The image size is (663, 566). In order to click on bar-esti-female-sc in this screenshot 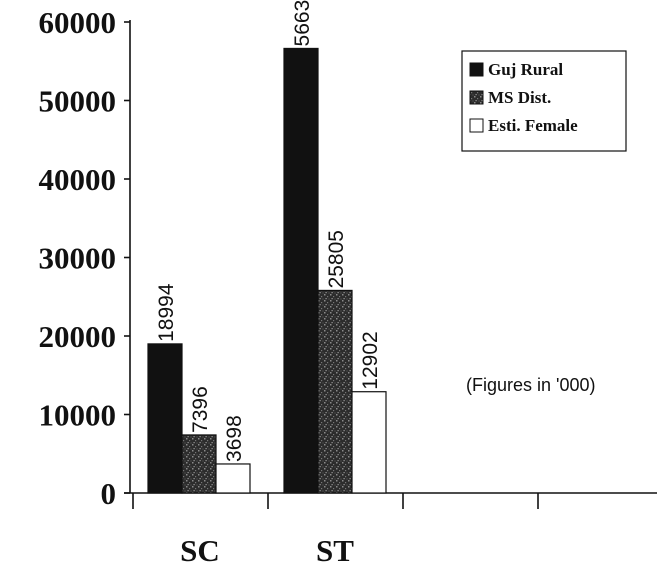, I will do `click(233, 478)`.